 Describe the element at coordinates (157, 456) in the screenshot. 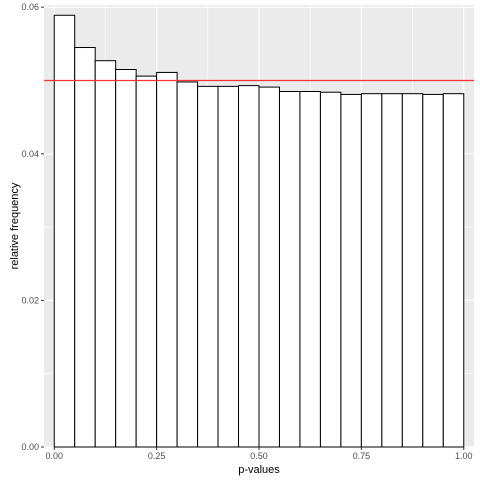

I see `x-tick-label: 0.25` at that location.